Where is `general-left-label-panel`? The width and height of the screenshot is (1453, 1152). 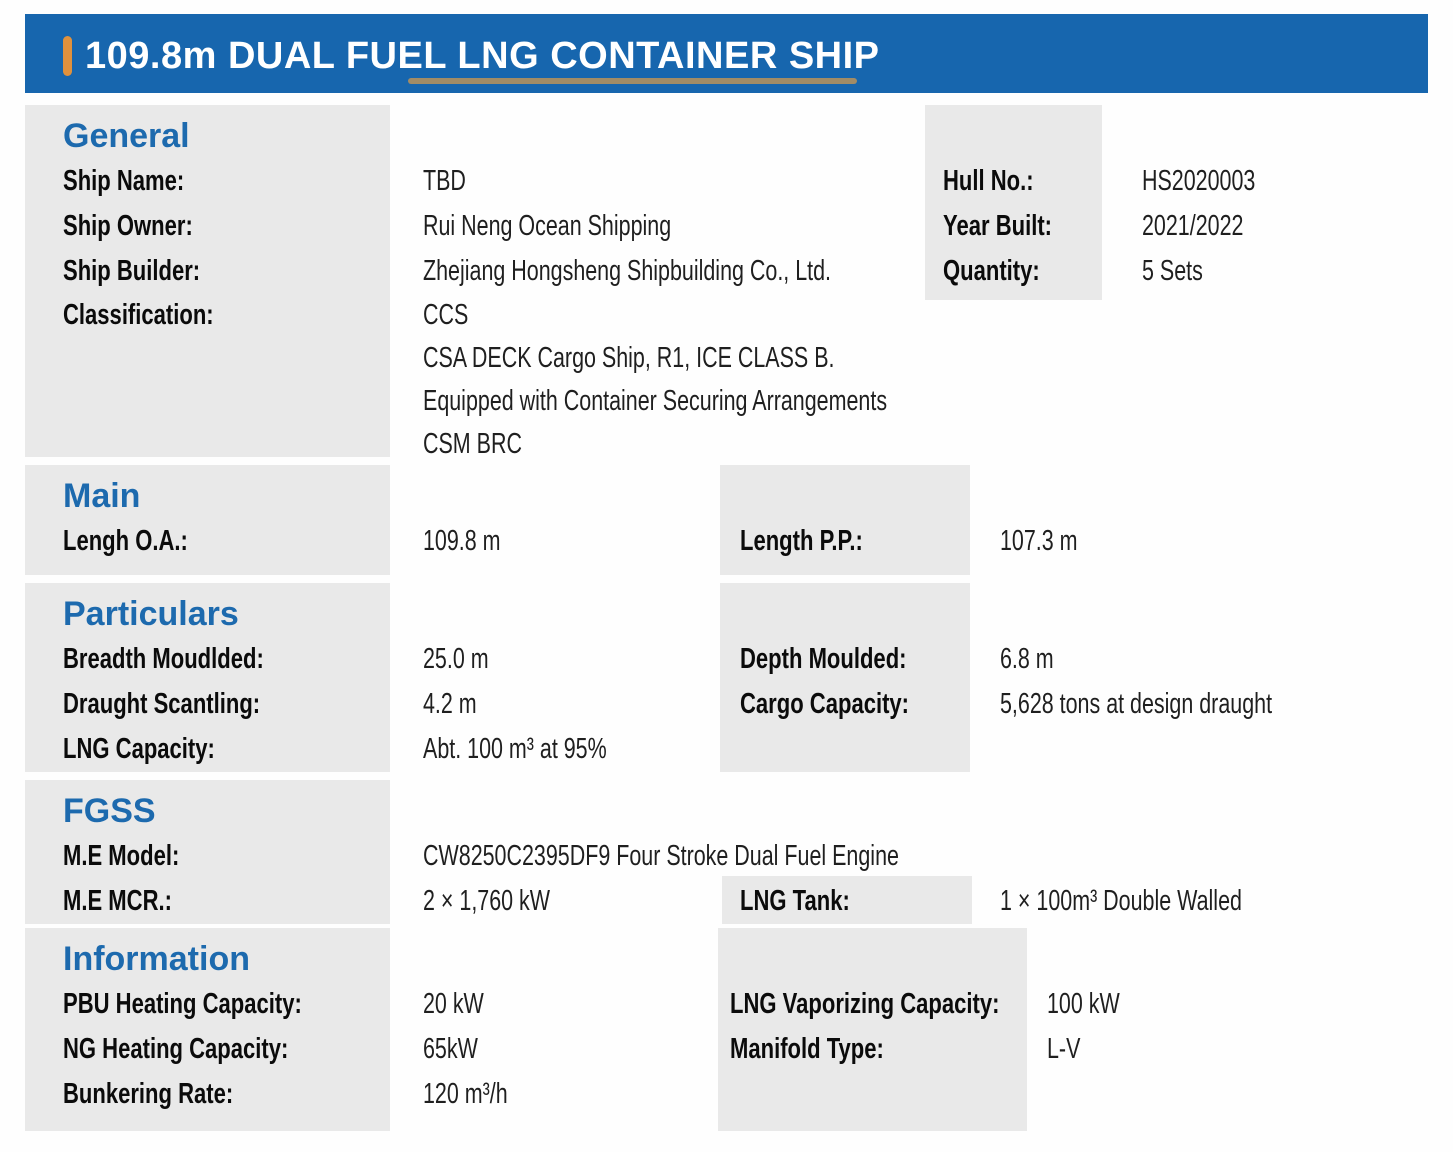
general-left-label-panel is located at coordinates (207, 281).